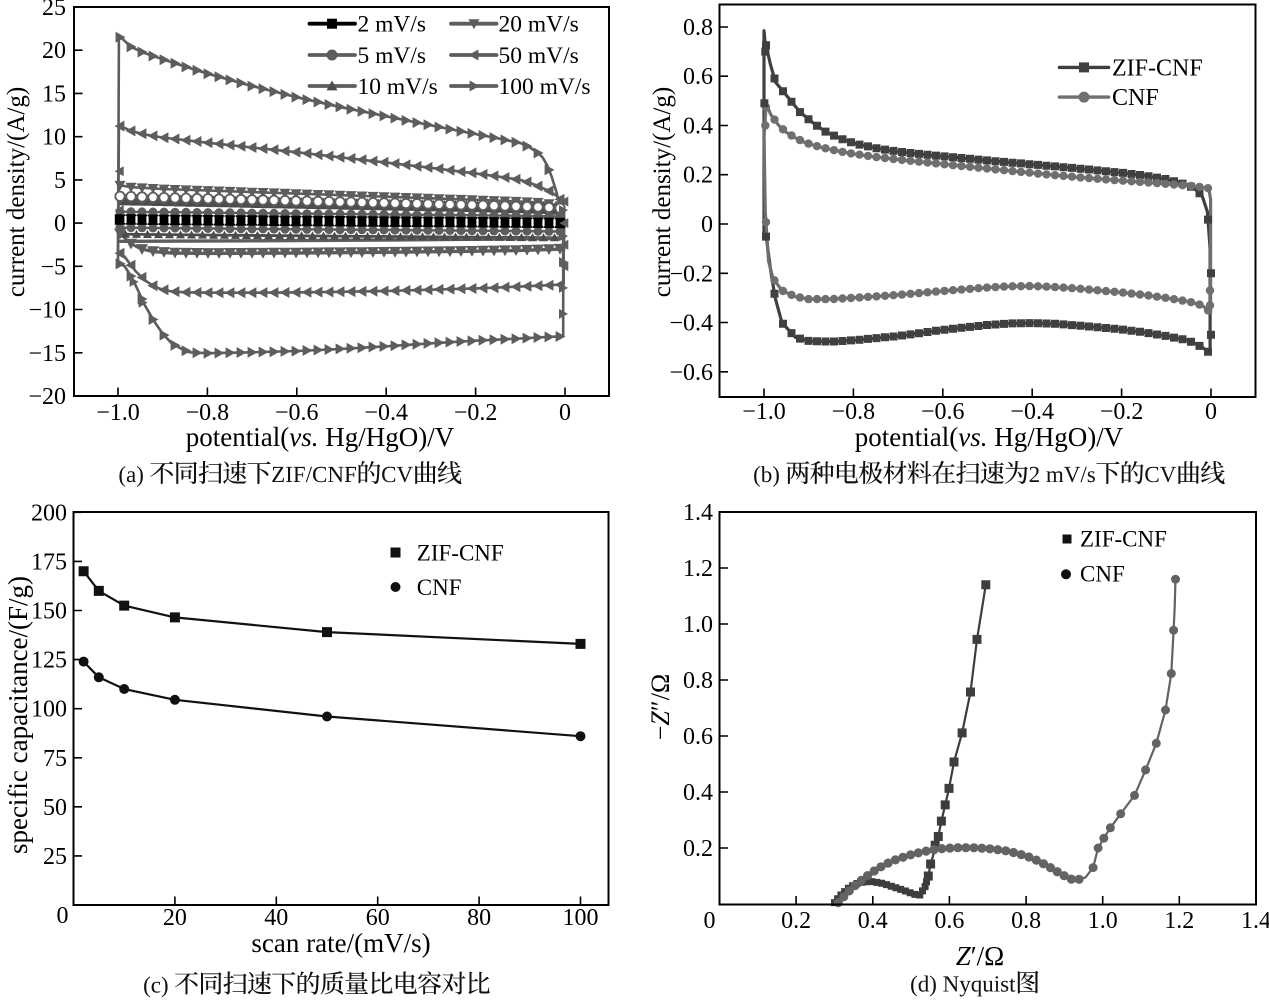  I want to click on svg-text: 50, so click(55, 808).